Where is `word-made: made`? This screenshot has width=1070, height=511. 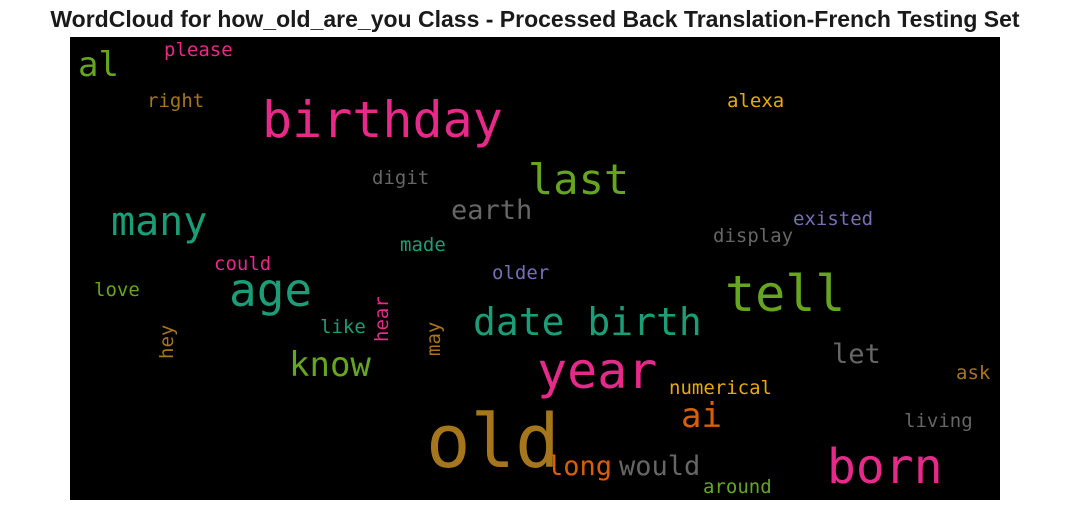
word-made: made is located at coordinates (423, 245).